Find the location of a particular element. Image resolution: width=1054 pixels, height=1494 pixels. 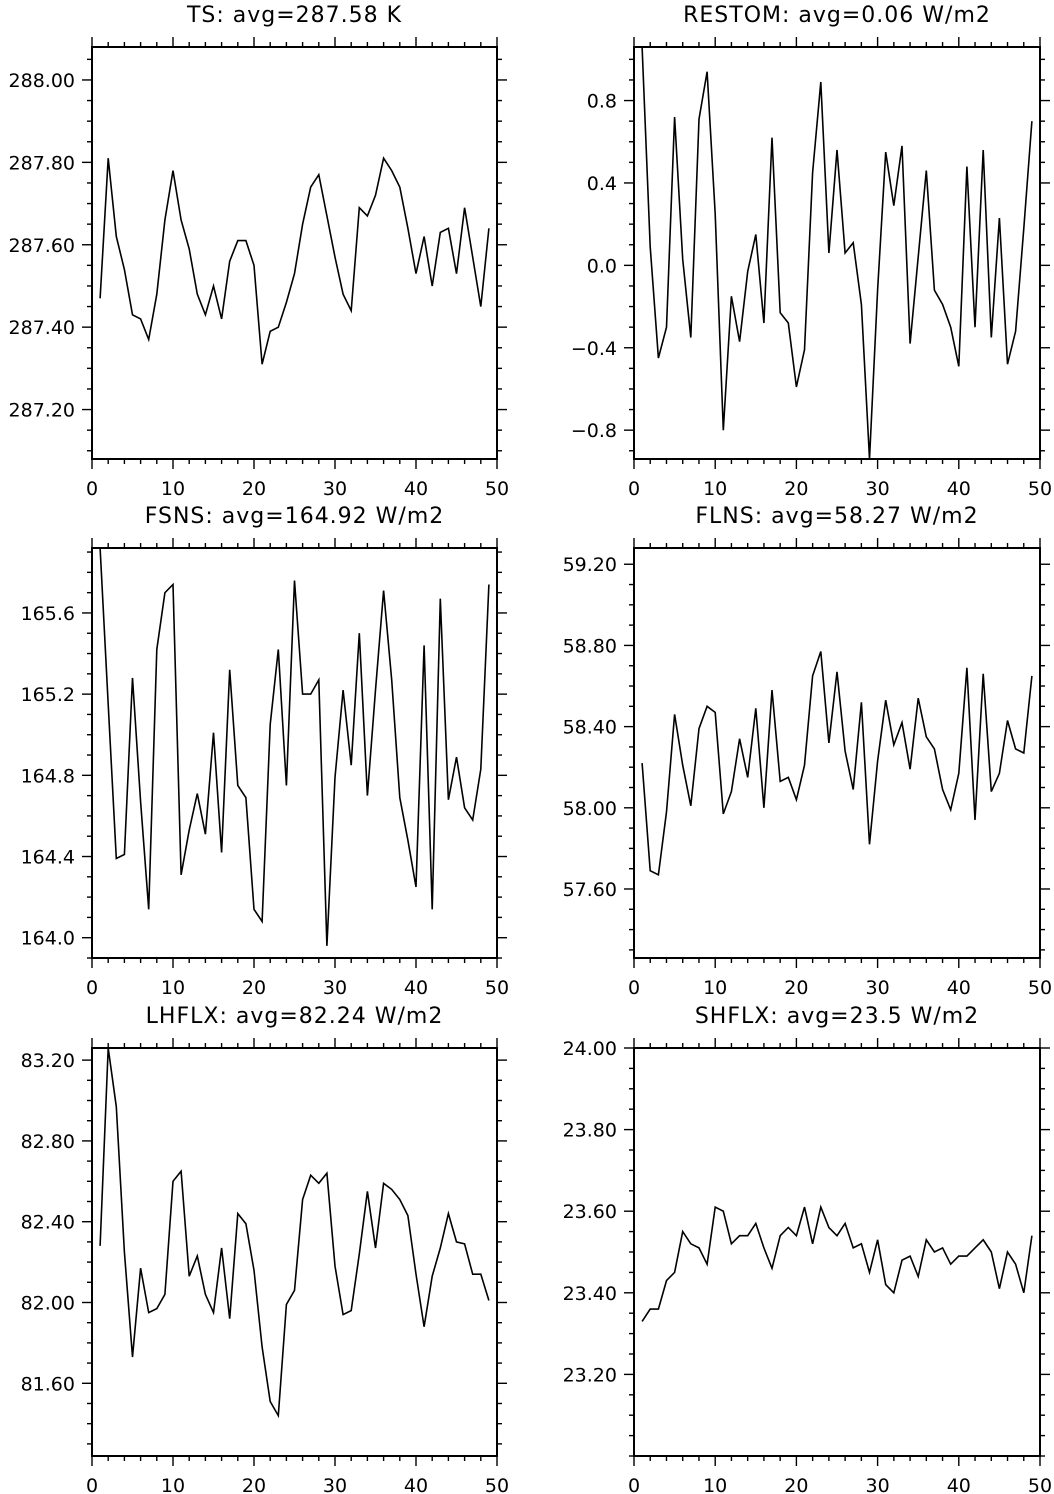

y-tick-label: 23.80 is located at coordinates (590, 1131).